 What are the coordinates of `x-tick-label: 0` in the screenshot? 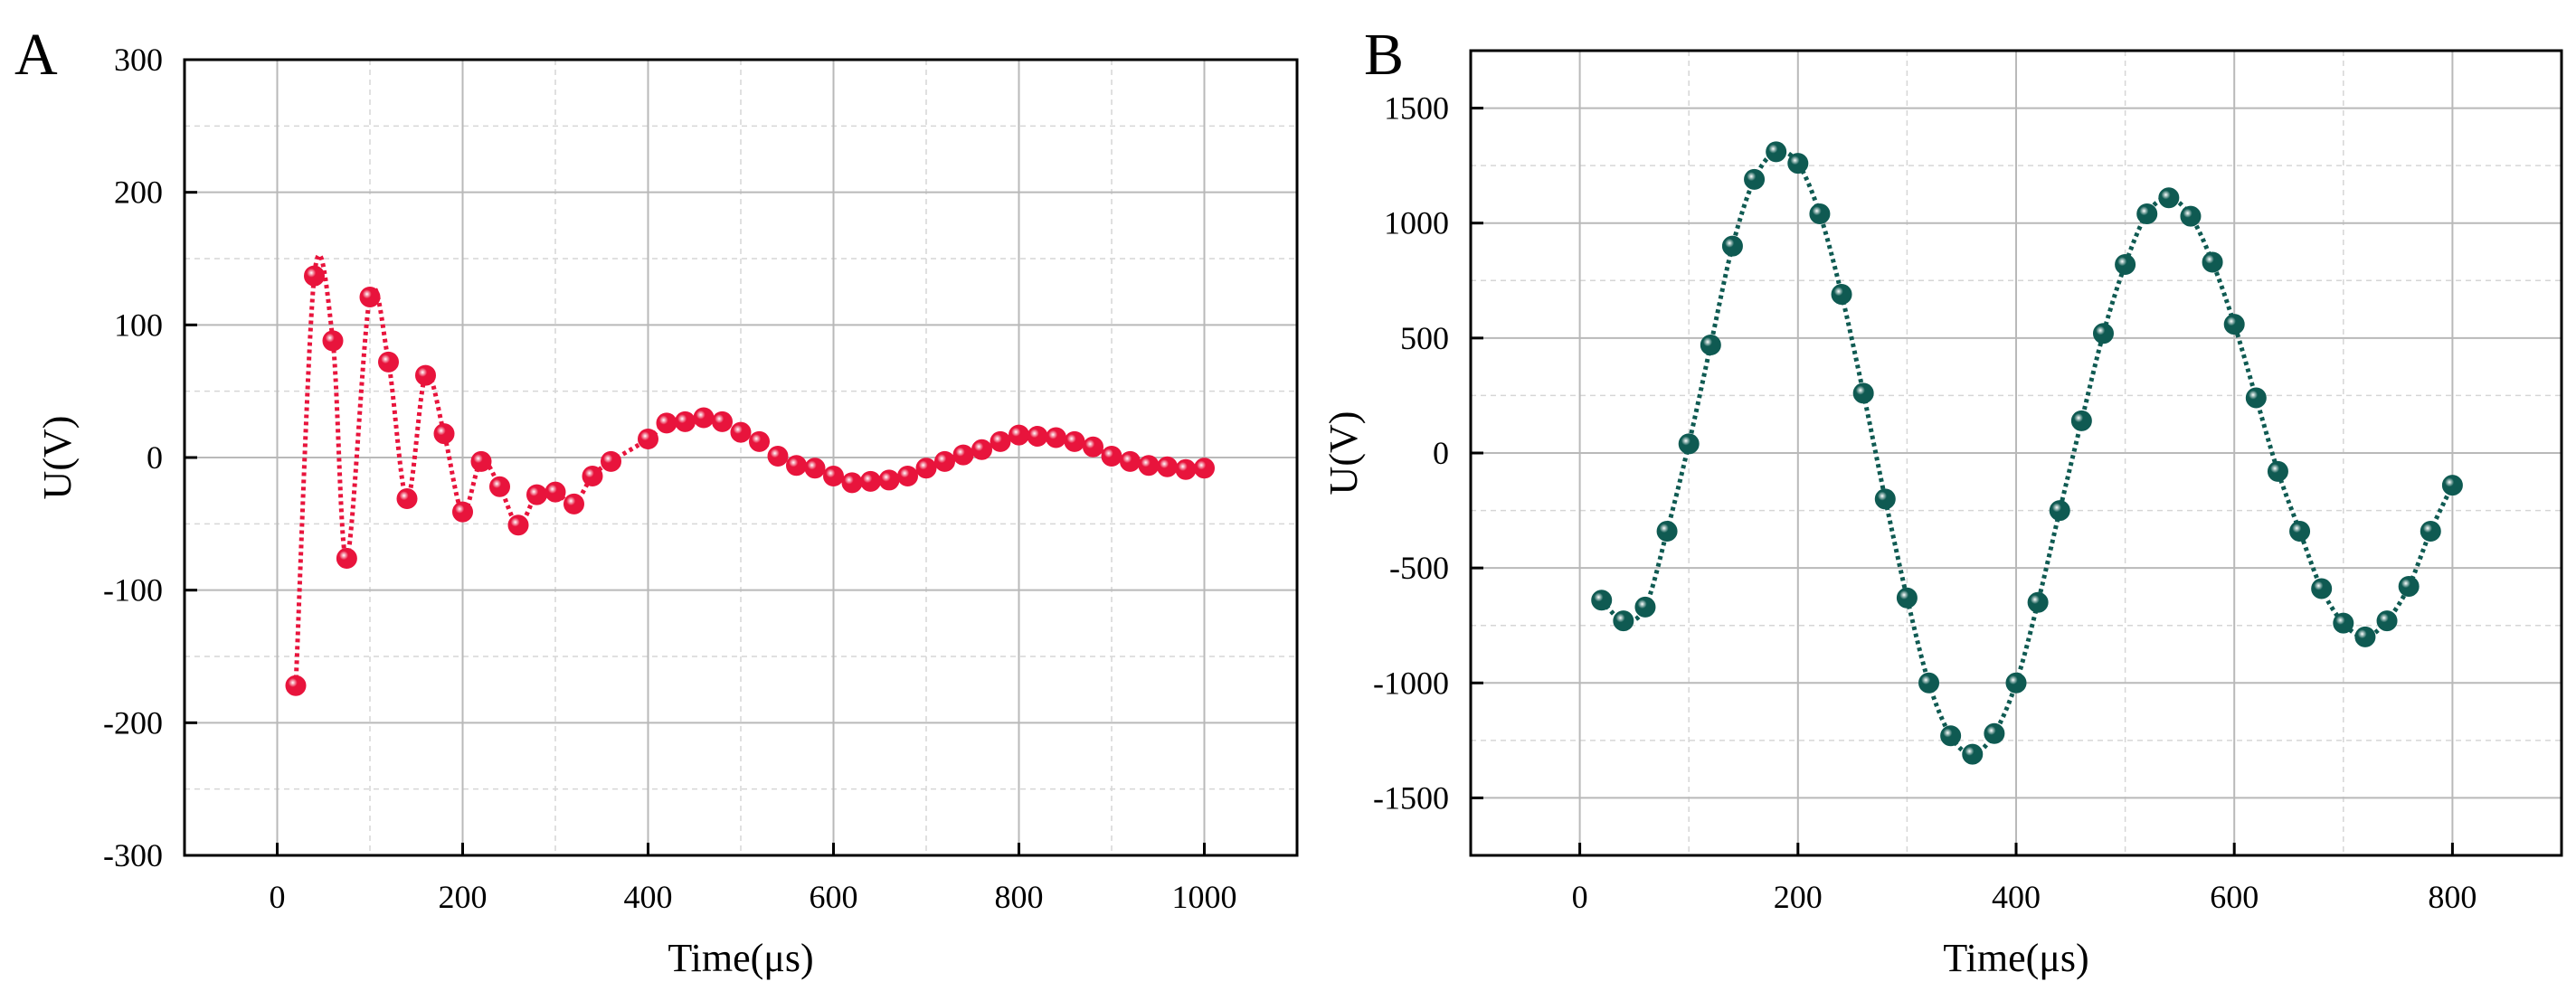 It's located at (278, 897).